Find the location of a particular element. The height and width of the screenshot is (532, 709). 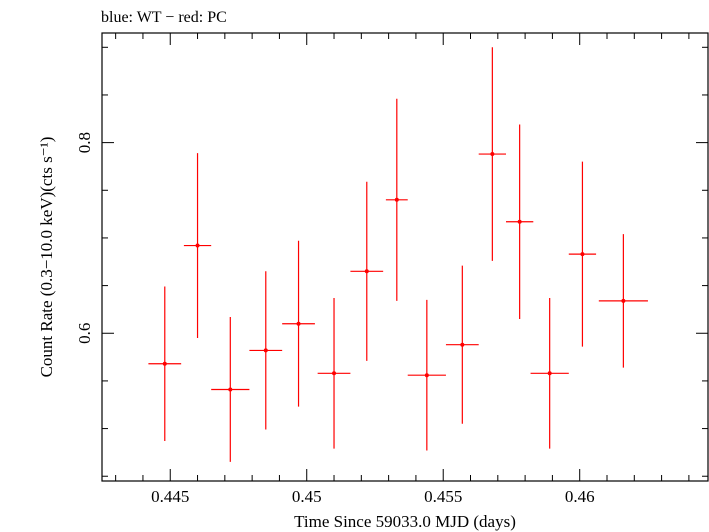

x-tick-label: 0.46 is located at coordinates (580, 496).